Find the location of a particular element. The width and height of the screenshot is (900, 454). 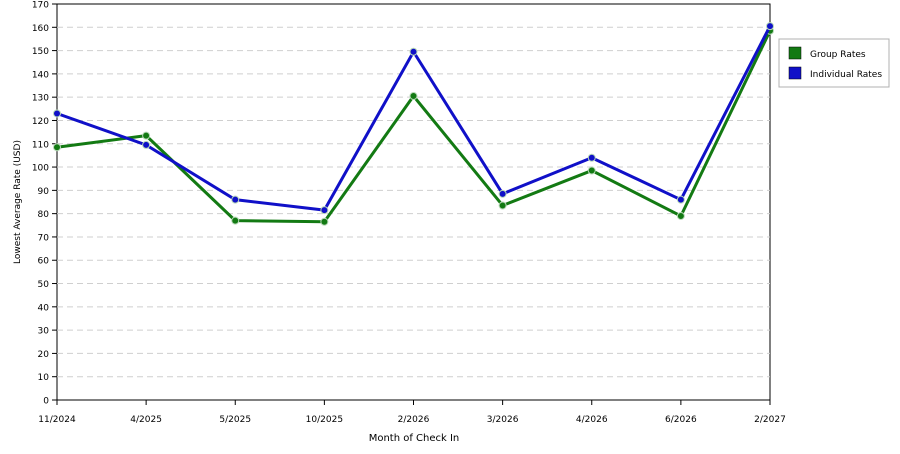

x-axis-label: Month of Check In is located at coordinates (414, 438).